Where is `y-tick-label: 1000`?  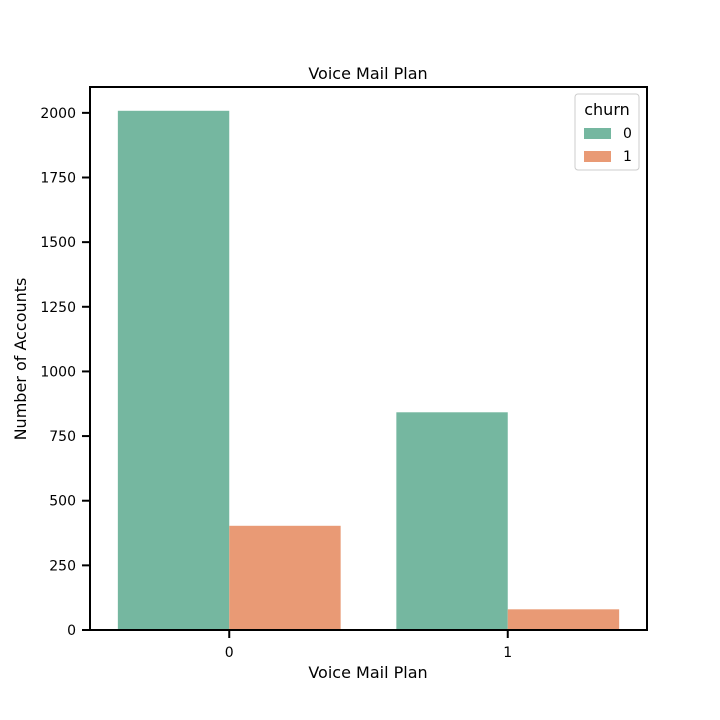
y-tick-label: 1000 is located at coordinates (58, 372).